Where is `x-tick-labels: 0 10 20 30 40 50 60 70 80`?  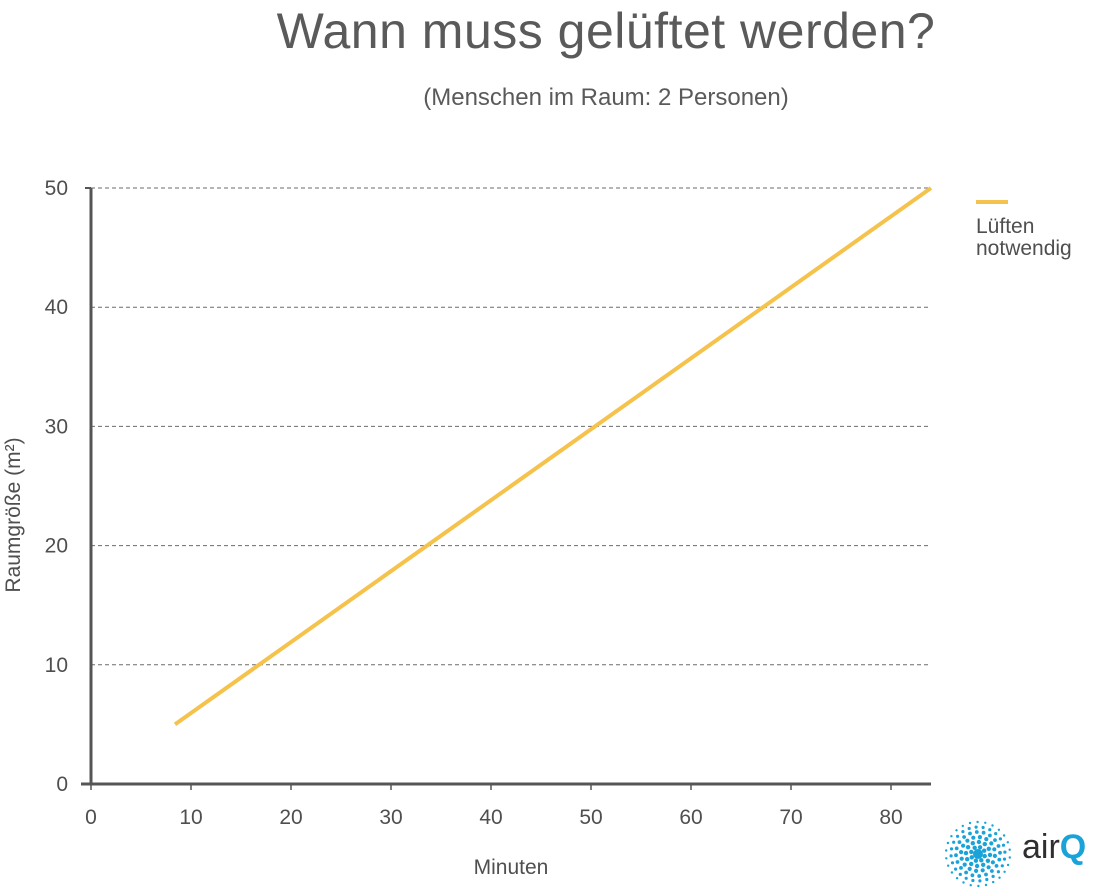
x-tick-labels: 0 10 20 30 40 50 60 70 80 is located at coordinates (494, 817).